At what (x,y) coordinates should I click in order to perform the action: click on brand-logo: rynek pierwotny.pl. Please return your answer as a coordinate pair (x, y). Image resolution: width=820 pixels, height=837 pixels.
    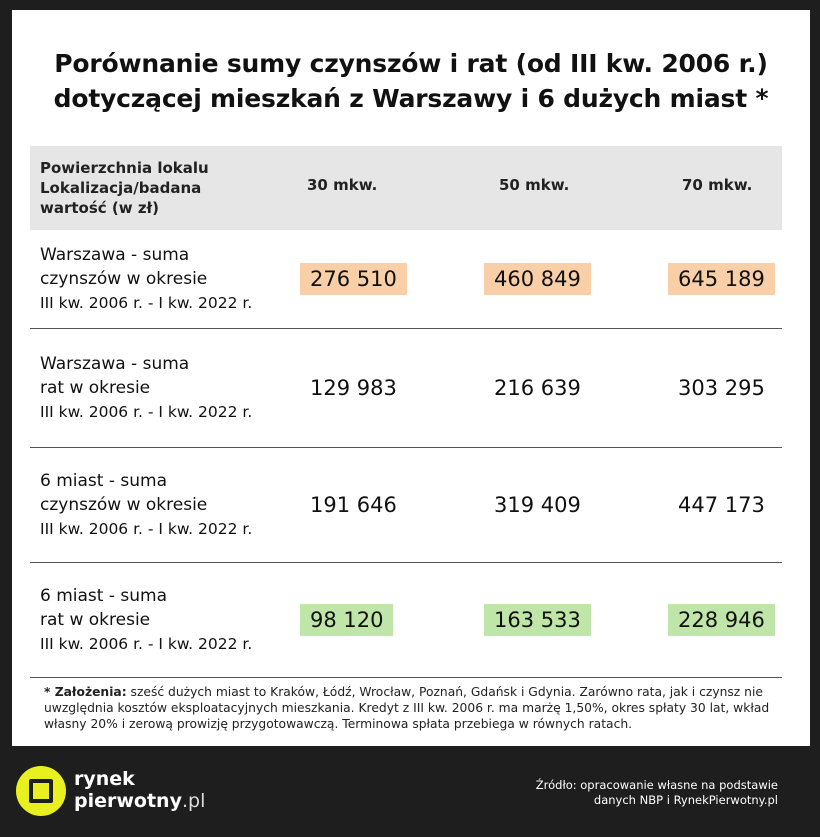
    Looking at the image, I should click on (110, 793).